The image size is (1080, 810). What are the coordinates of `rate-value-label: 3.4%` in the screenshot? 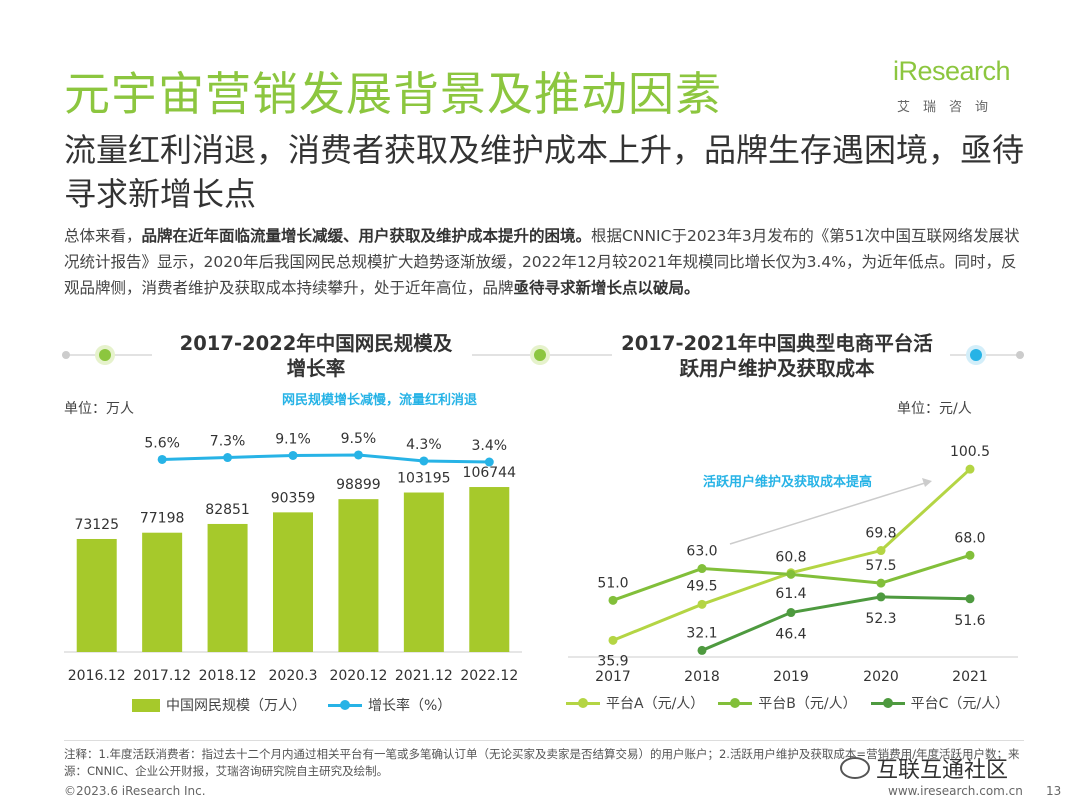 It's located at (489, 446).